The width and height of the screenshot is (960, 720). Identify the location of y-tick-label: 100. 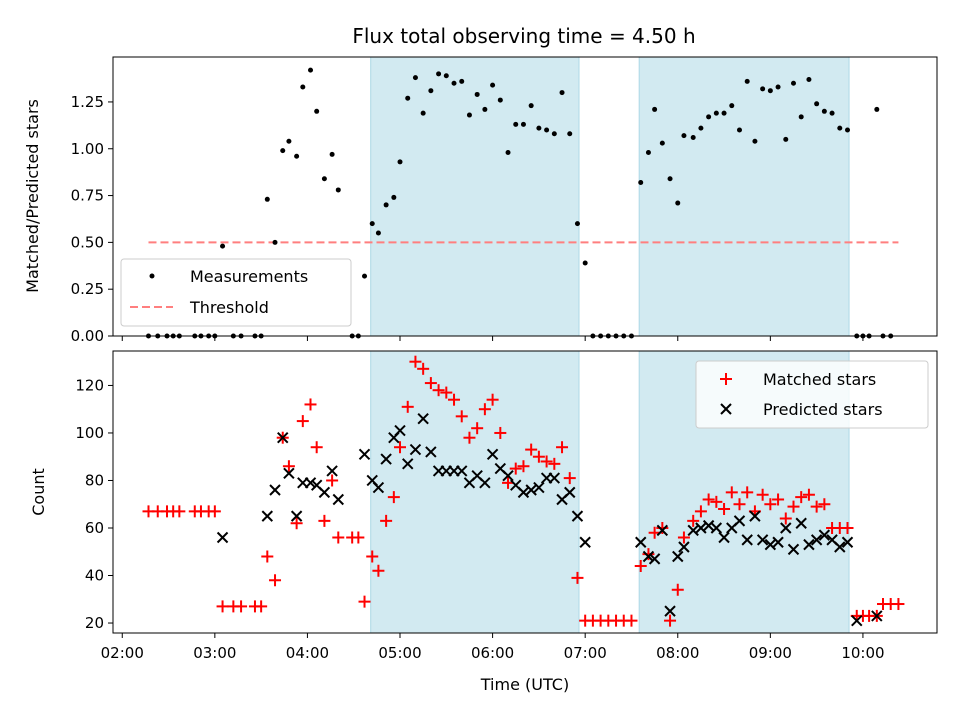
(89, 433).